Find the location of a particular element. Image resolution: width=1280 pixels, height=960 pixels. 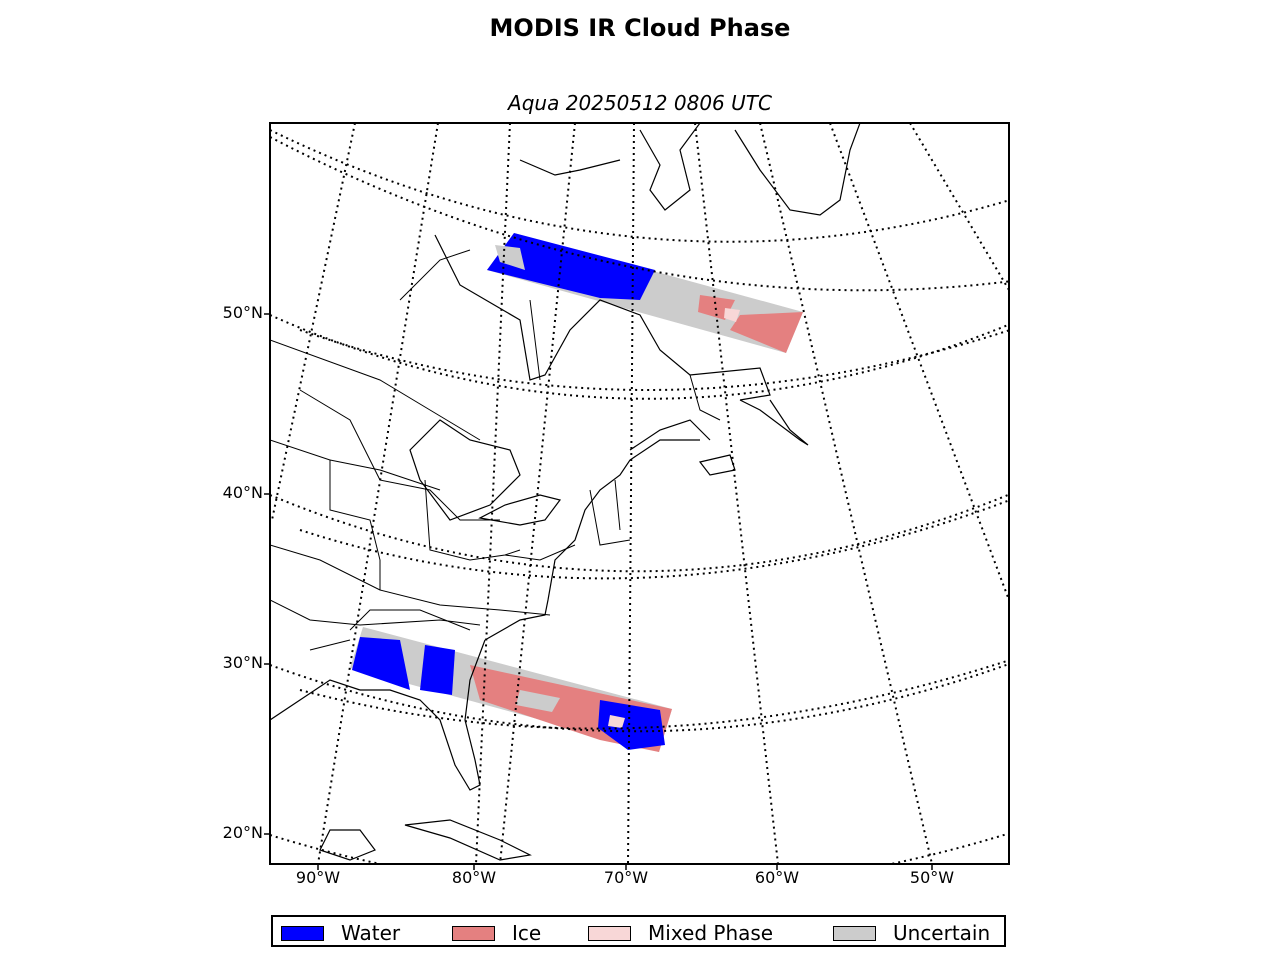

southern-swath-water-mid is located at coordinates (437, 670).